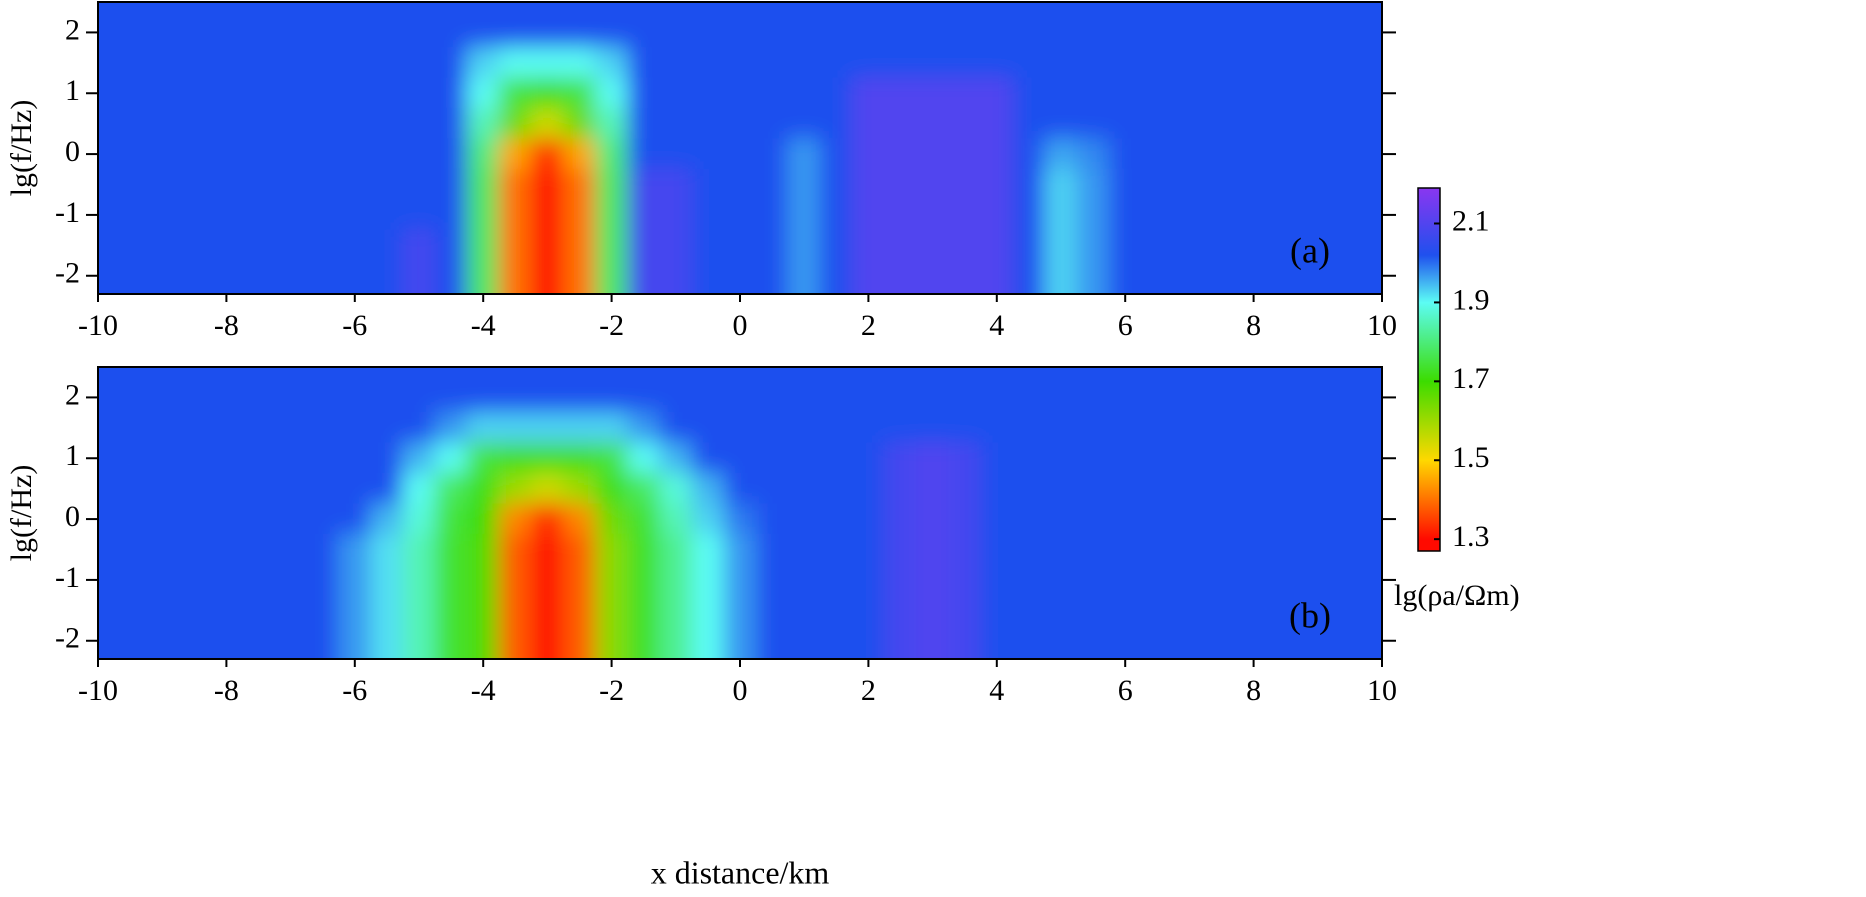 The image size is (1866, 897). Describe the element at coordinates (740, 690) in the screenshot. I see `x-tick-label: 0` at that location.